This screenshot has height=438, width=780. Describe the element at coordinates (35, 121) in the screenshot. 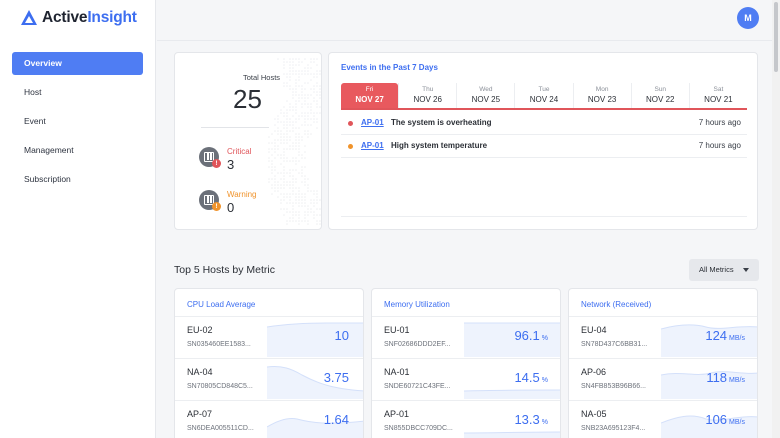

I see `sidebar-item-event: Event` at that location.